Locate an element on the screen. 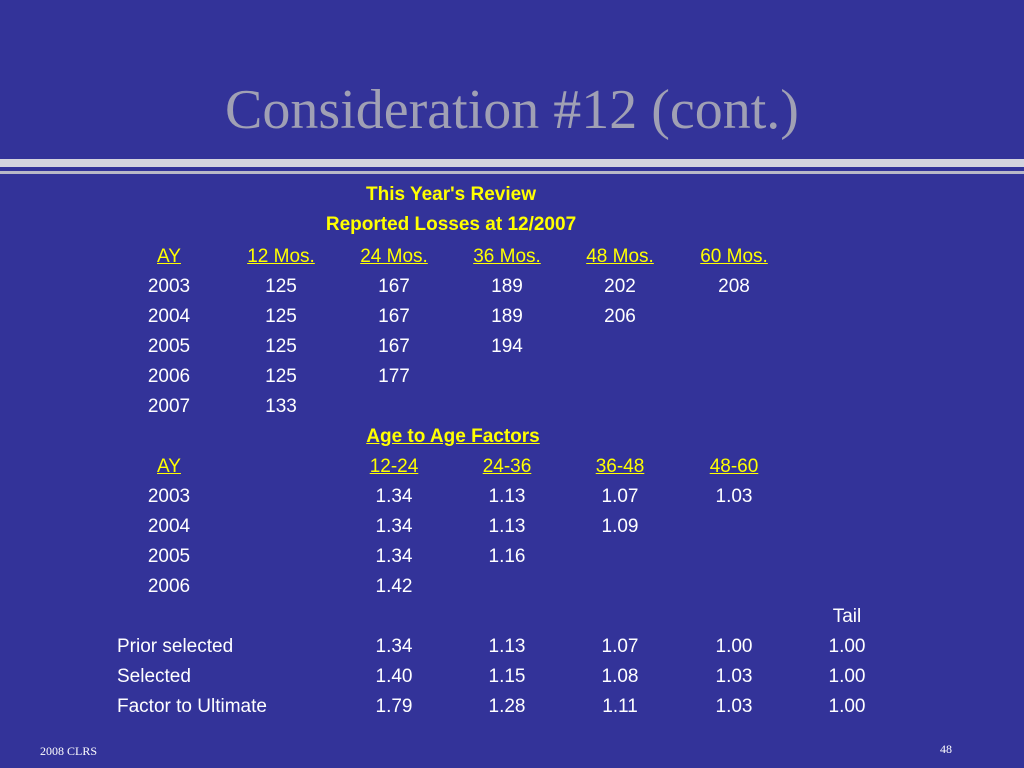  table-cell: 1.11 is located at coordinates (620, 706).